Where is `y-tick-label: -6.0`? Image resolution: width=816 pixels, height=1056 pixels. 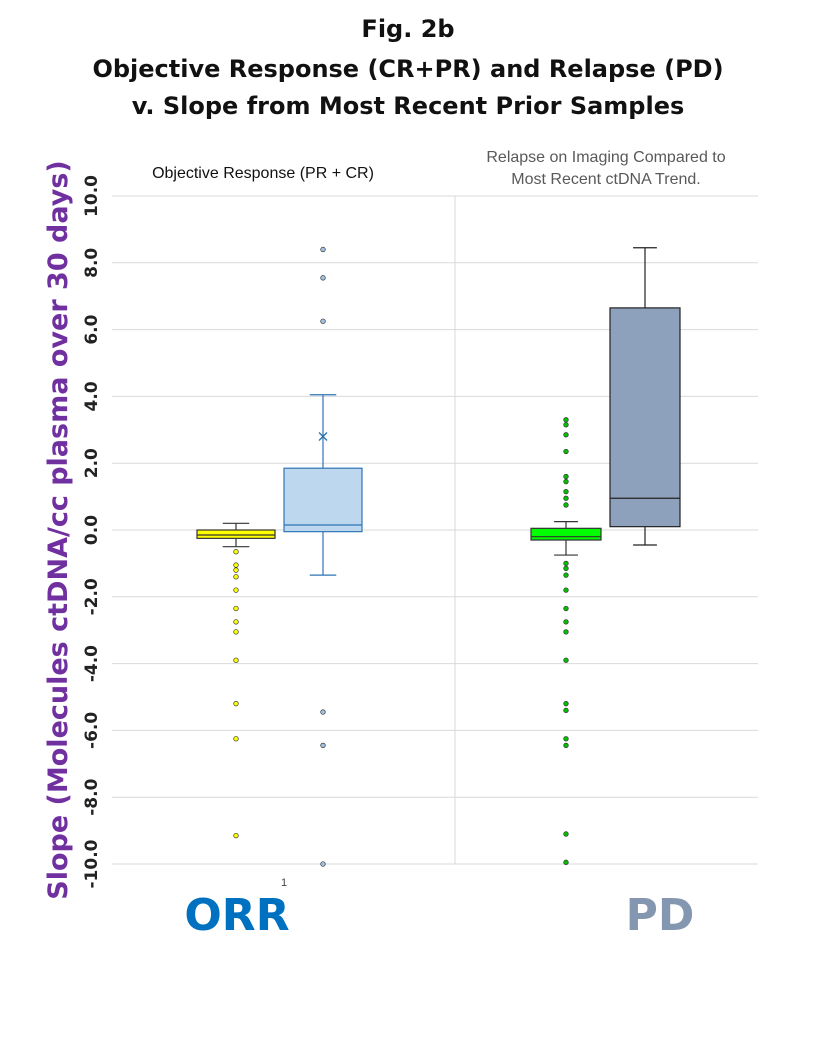
y-tick-label: -6.0 is located at coordinates (92, 730).